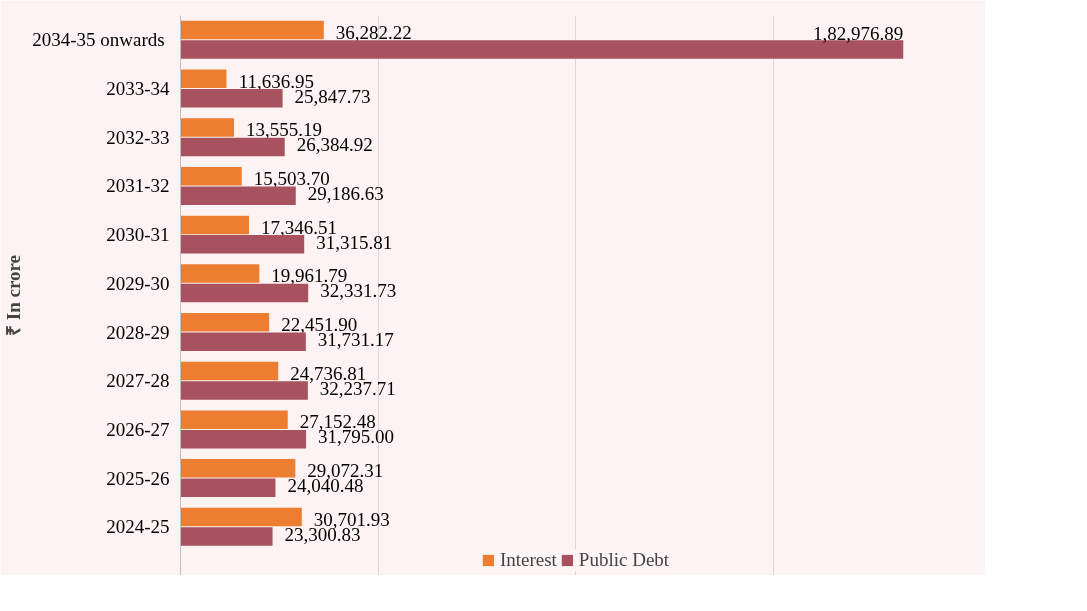  I want to click on legend-label: Interest, so click(528, 560).